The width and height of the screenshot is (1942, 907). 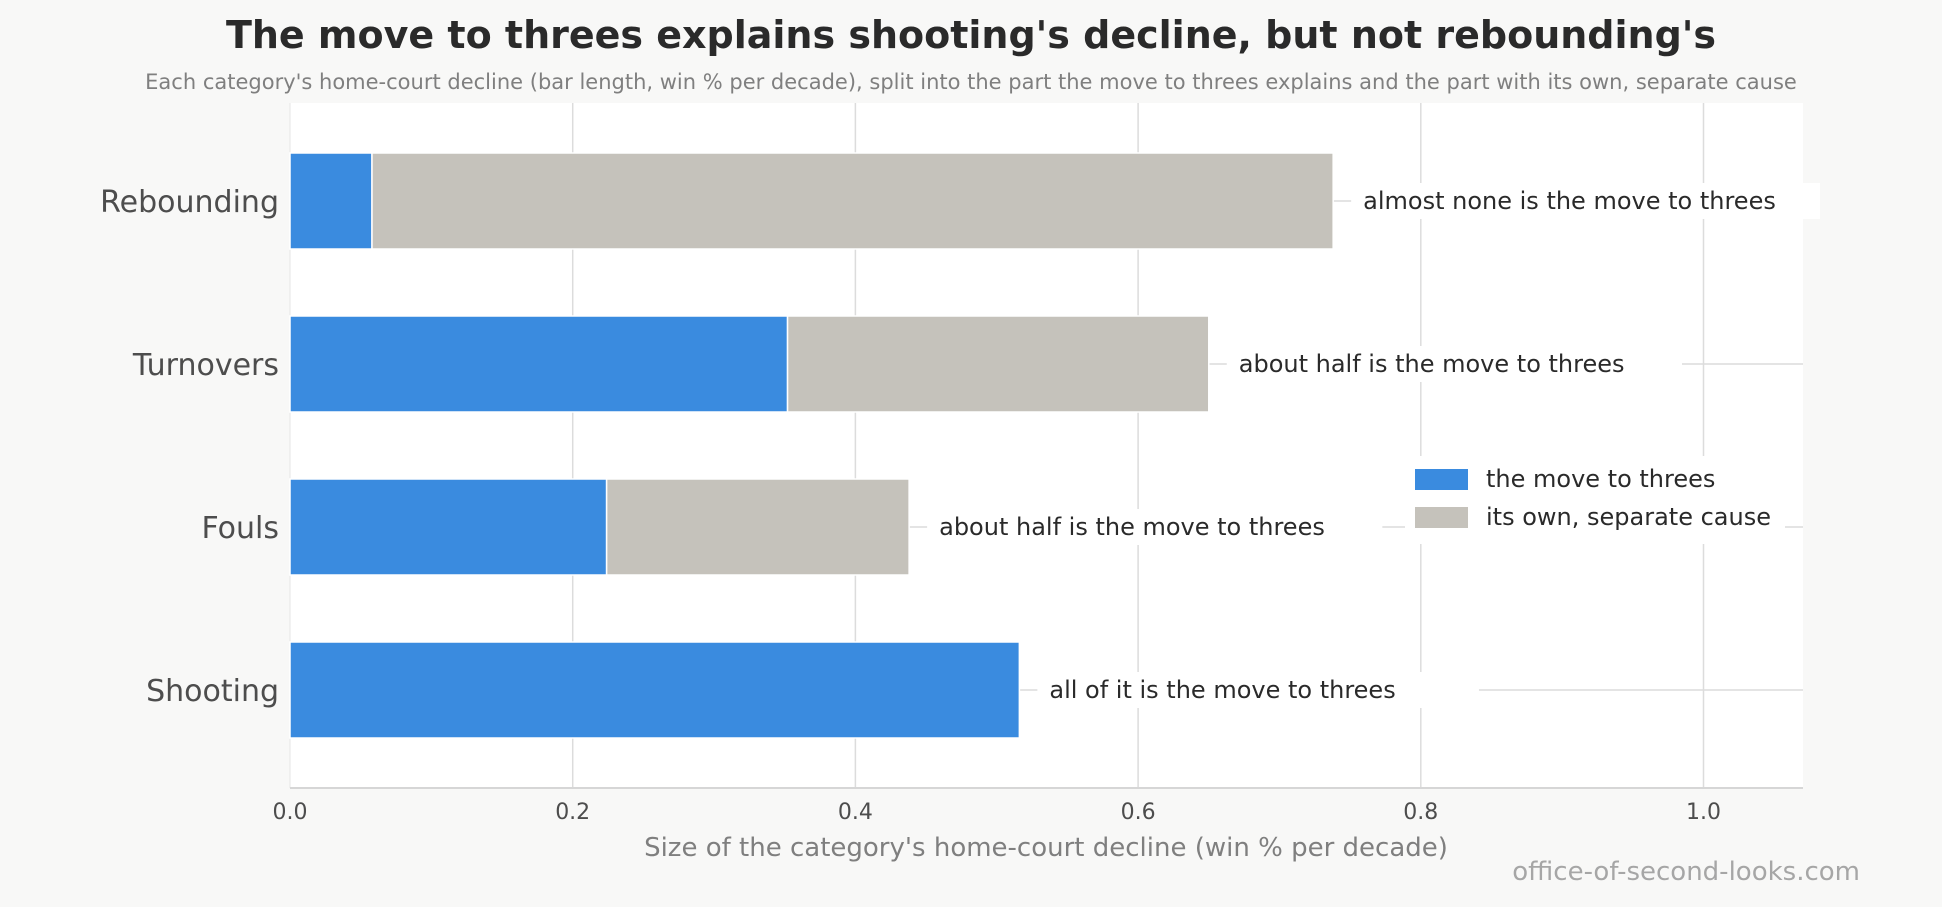 What do you see at coordinates (1138, 812) in the screenshot?
I see `x-tick-label: 0.6` at bounding box center [1138, 812].